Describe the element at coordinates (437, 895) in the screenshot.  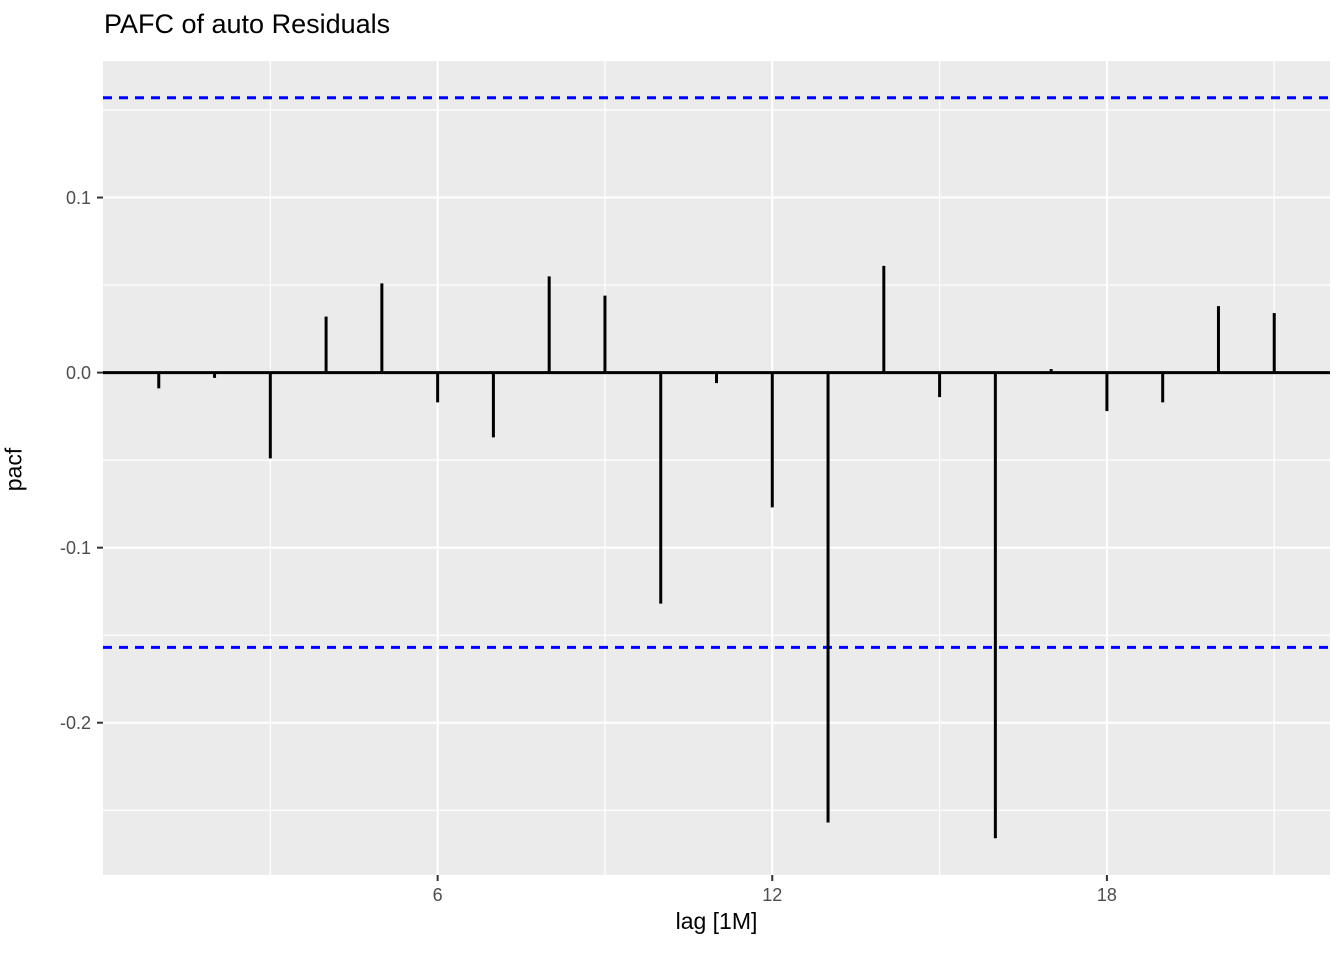
I see `x-tick-label: 6` at that location.